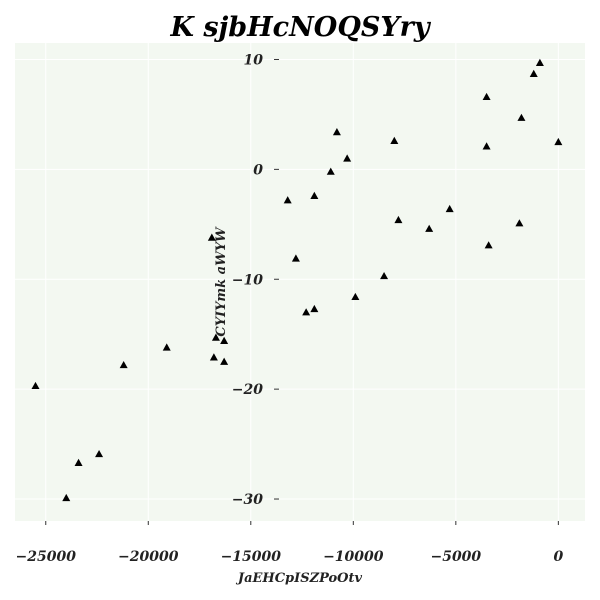 The width and height of the screenshot is (600, 600). Describe the element at coordinates (254, 60) in the screenshot. I see `y-tick-label: 10` at that location.